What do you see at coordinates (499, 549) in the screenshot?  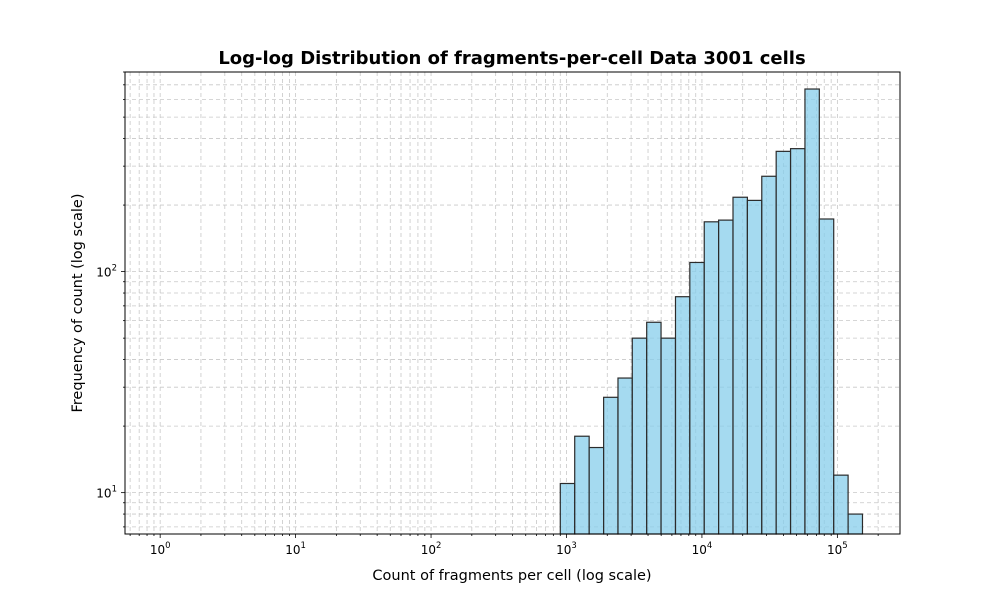 I see `x-tick-labels: 10⁰ 10¹ 10² 10³ 10⁴ 10⁵` at bounding box center [499, 549].